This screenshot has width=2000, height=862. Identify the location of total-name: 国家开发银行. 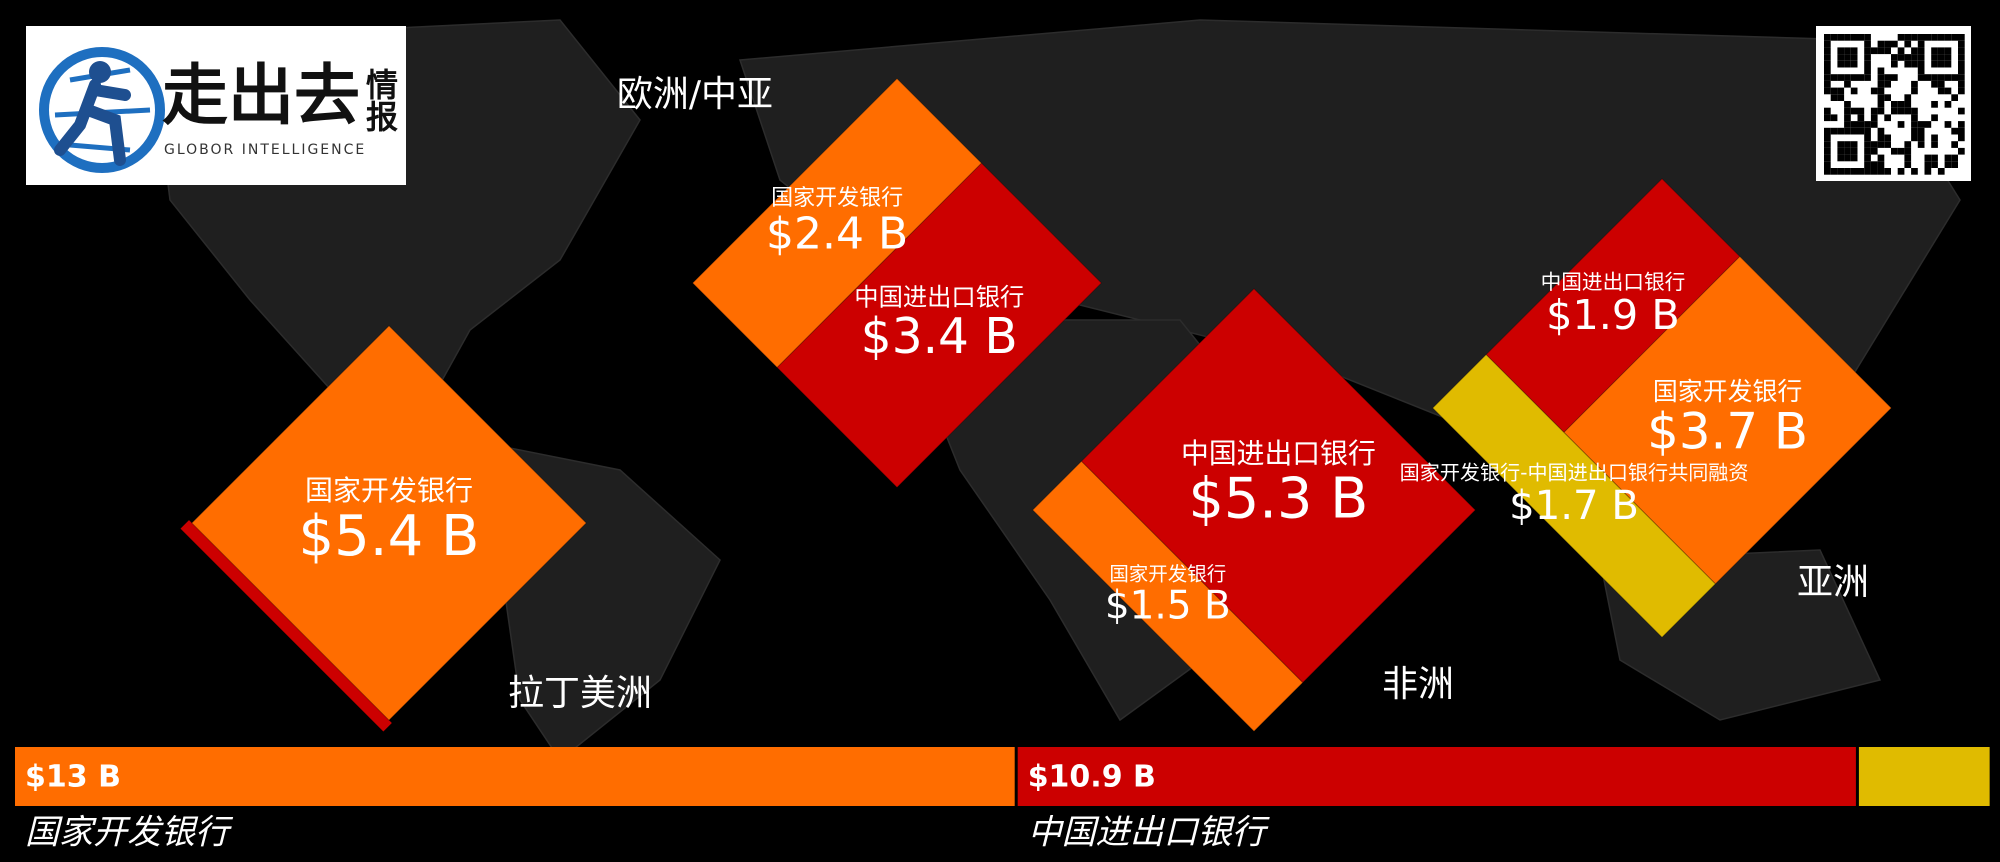
(129, 833).